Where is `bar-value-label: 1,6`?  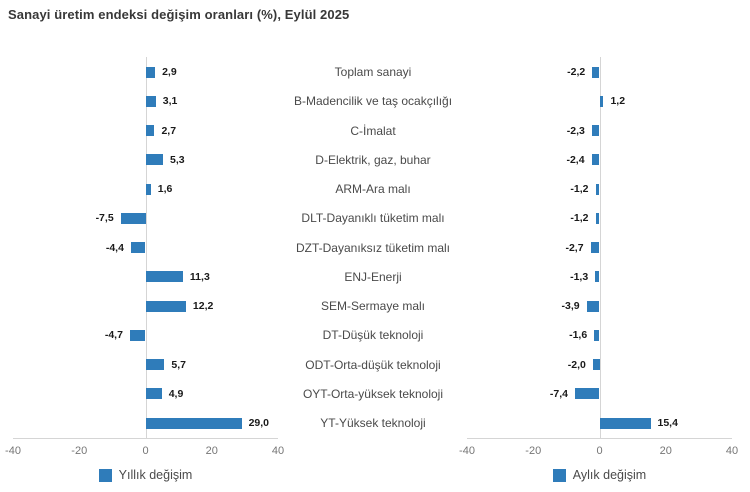
bar-value-label: 1,6 is located at coordinates (165, 189).